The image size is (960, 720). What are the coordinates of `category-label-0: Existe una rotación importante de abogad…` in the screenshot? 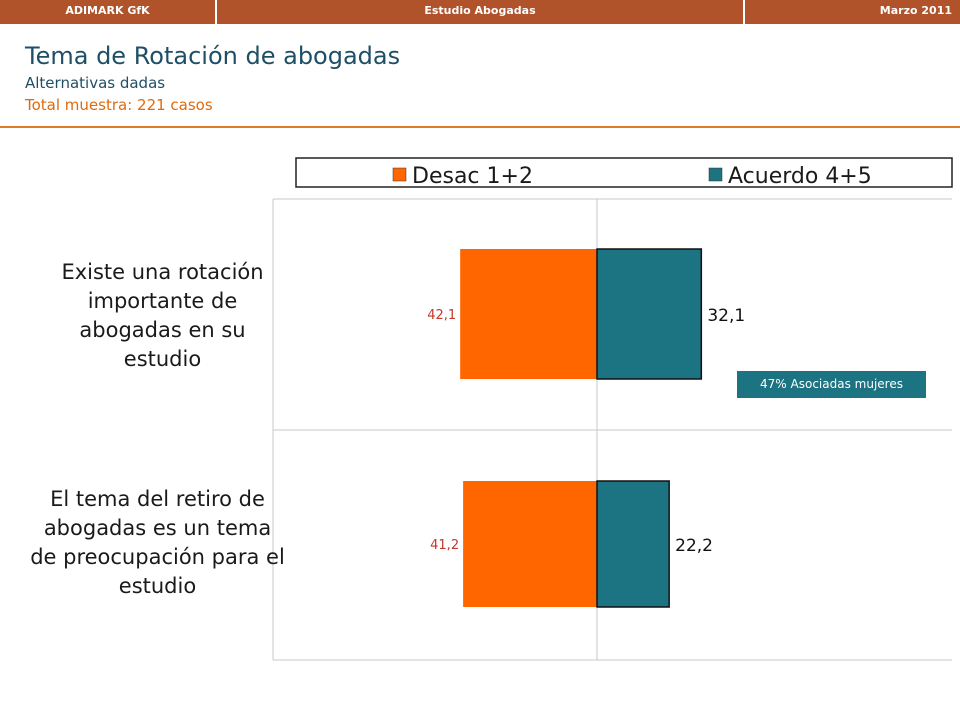 It's located at (162, 315).